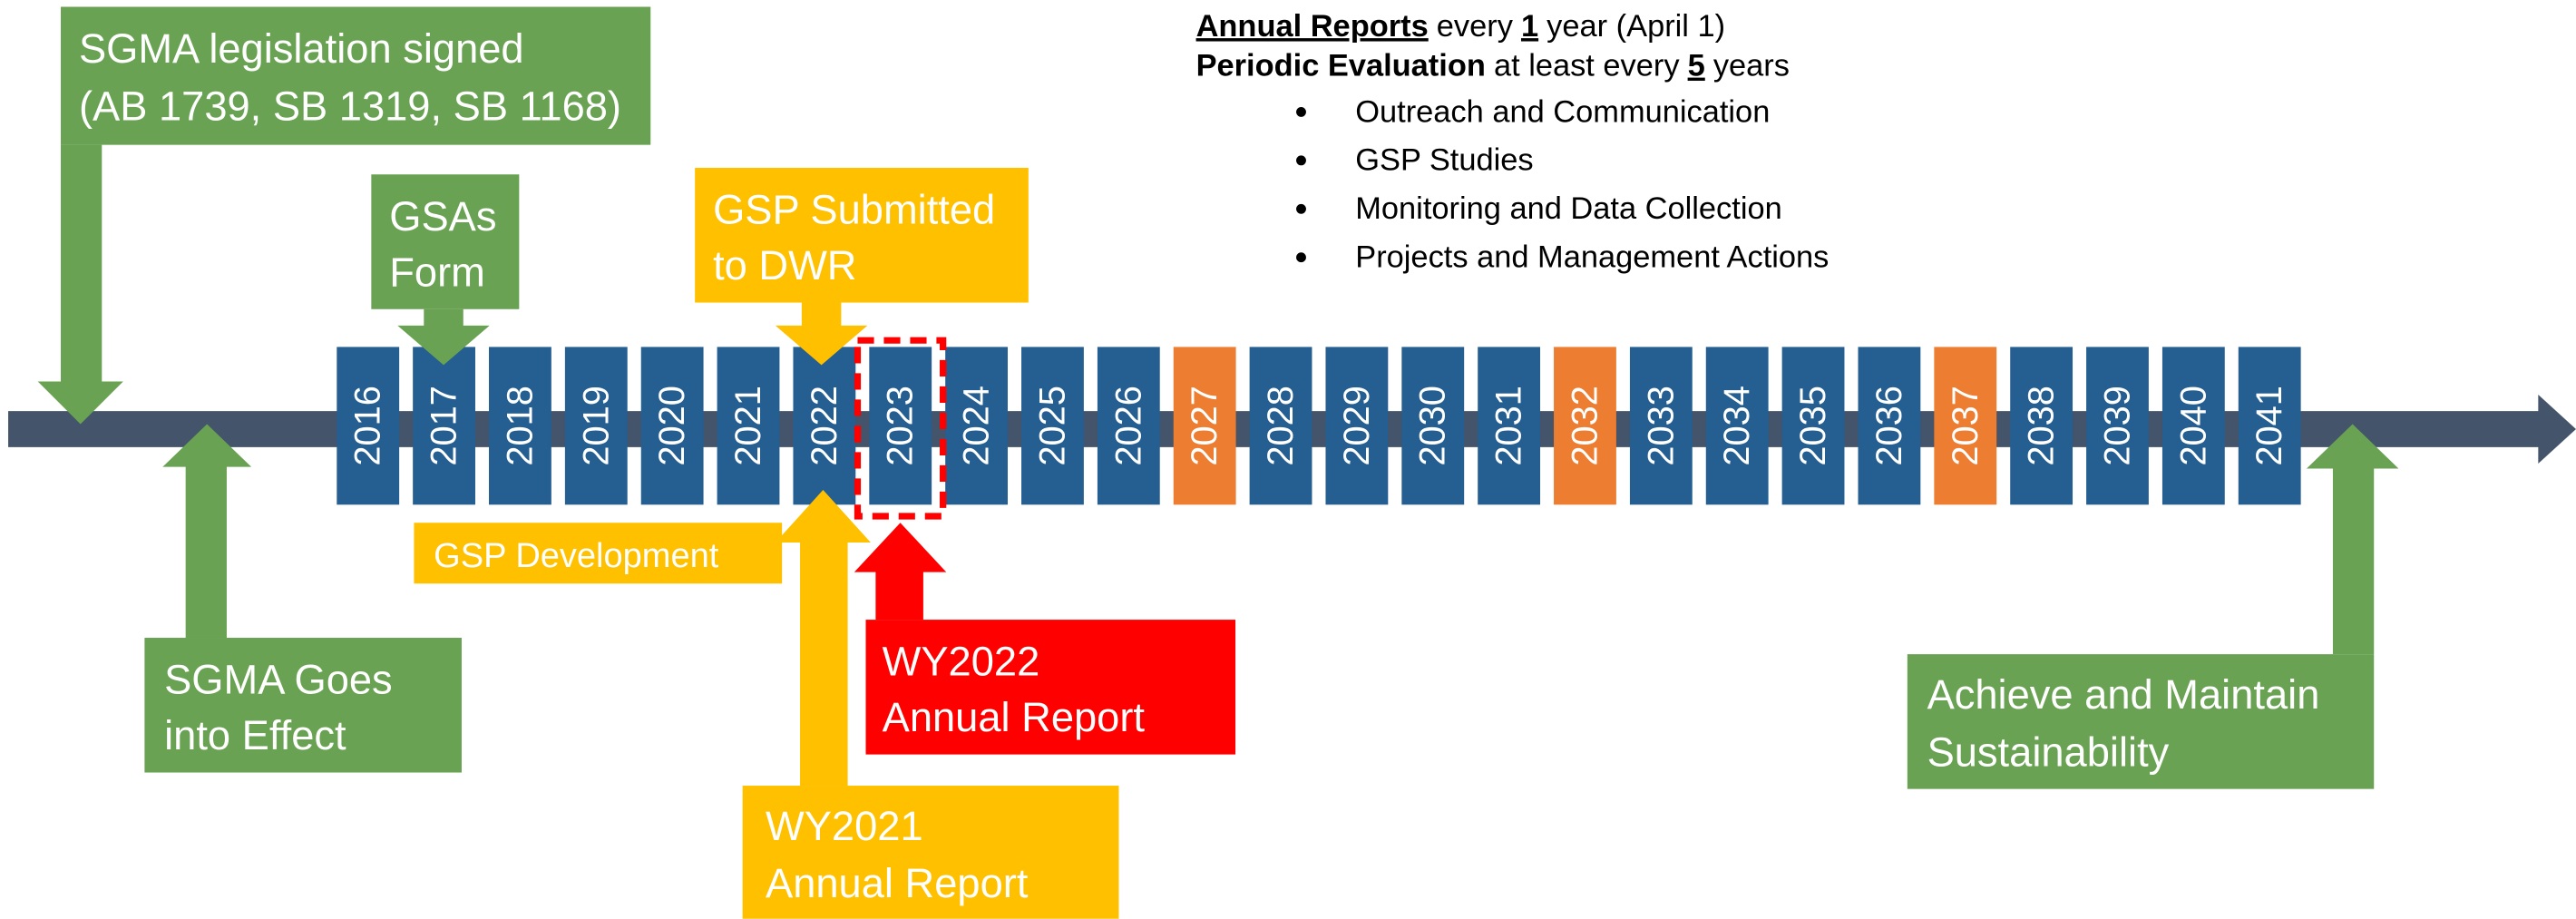  What do you see at coordinates (1341, 66) in the screenshot?
I see `note-text: Periodic Evaluation` at bounding box center [1341, 66].